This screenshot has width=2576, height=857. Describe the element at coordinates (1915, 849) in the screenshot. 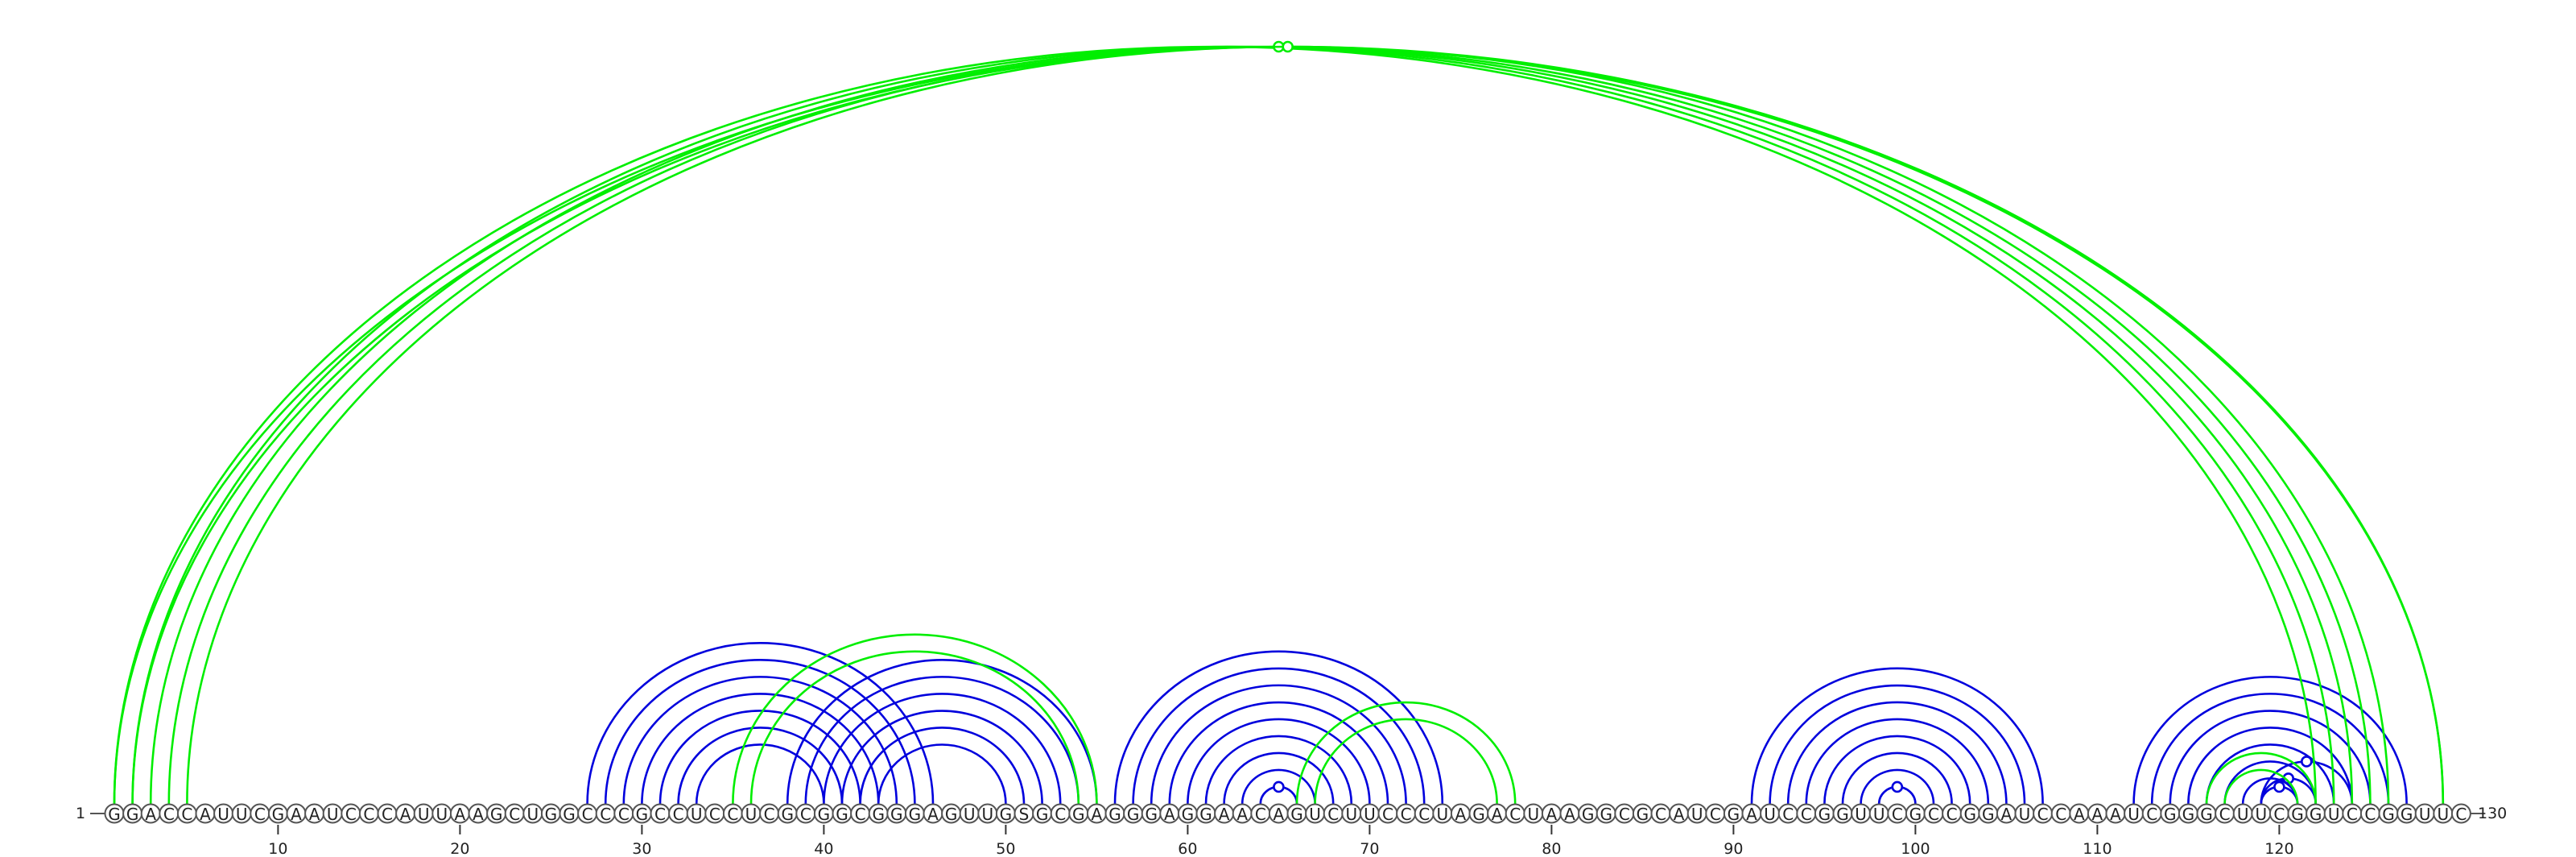

I see `tick-label-100: 100` at that location.